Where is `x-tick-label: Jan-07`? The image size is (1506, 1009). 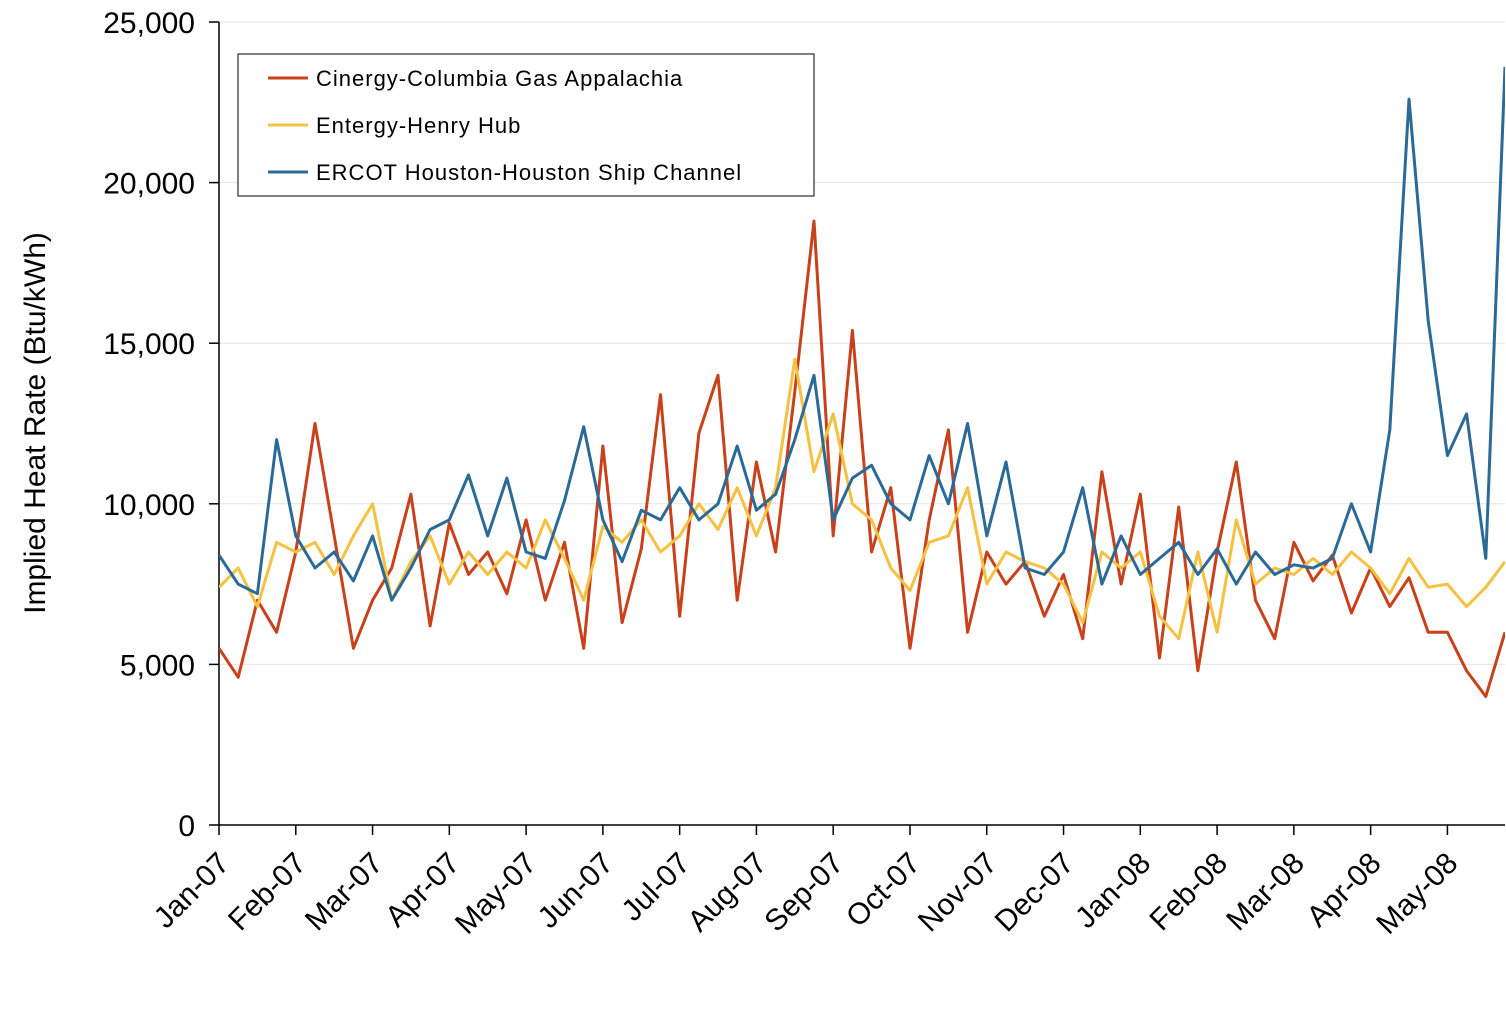
x-tick-label: Jan-07 is located at coordinates (192, 891).